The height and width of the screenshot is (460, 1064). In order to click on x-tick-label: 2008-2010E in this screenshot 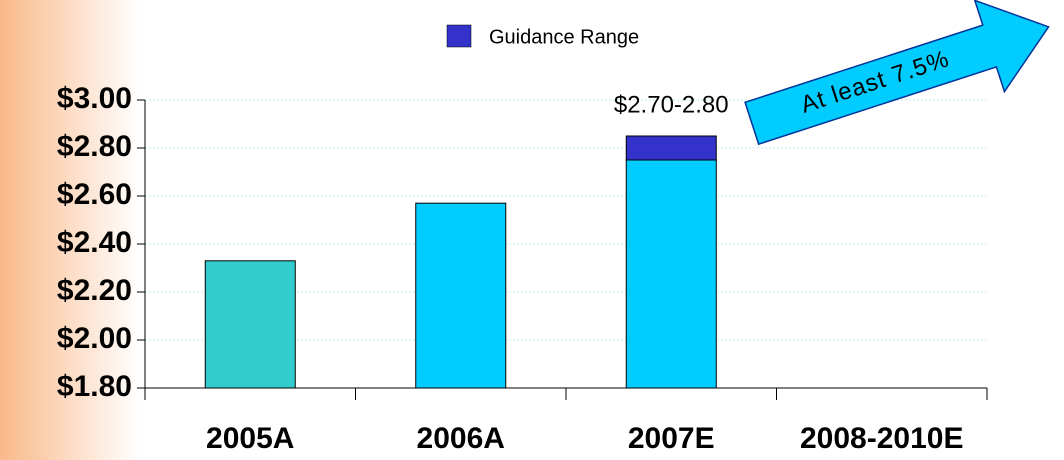, I will do `click(881, 438)`.